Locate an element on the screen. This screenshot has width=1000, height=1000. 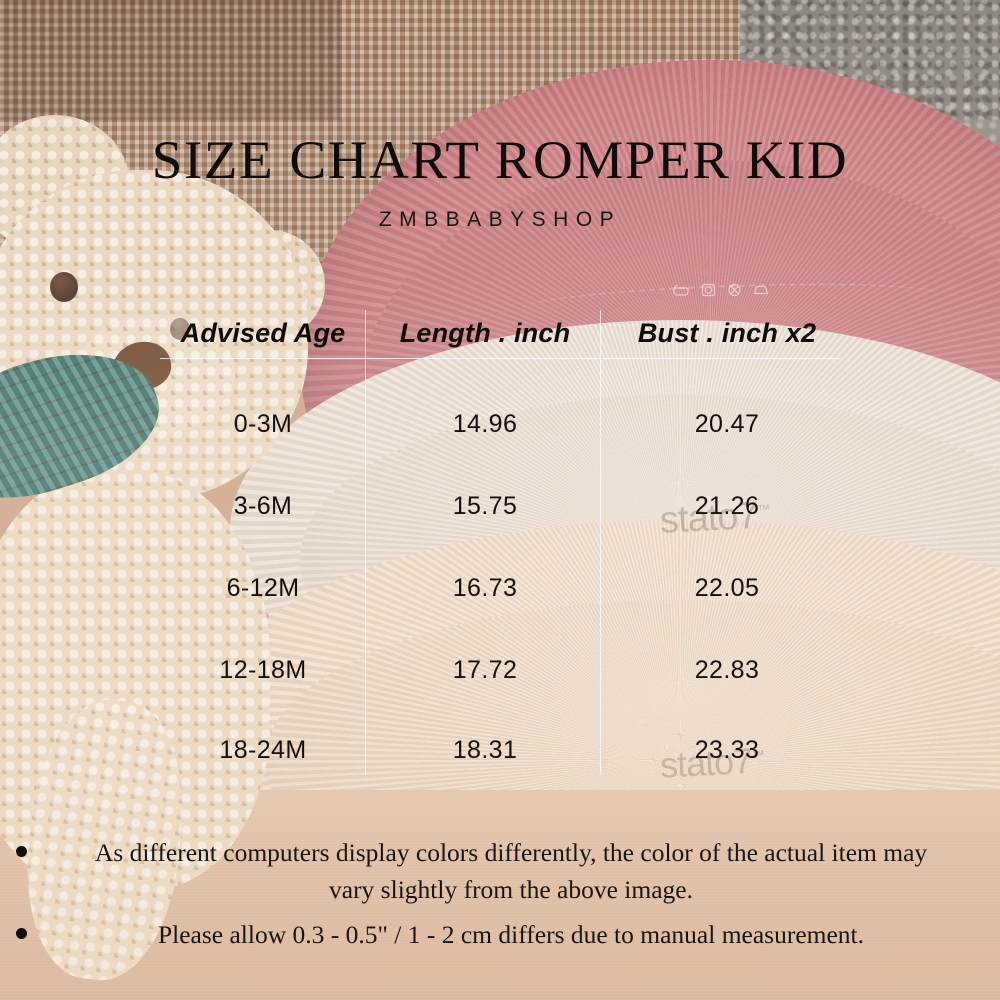
table-row: 21.26 is located at coordinates (727, 506).